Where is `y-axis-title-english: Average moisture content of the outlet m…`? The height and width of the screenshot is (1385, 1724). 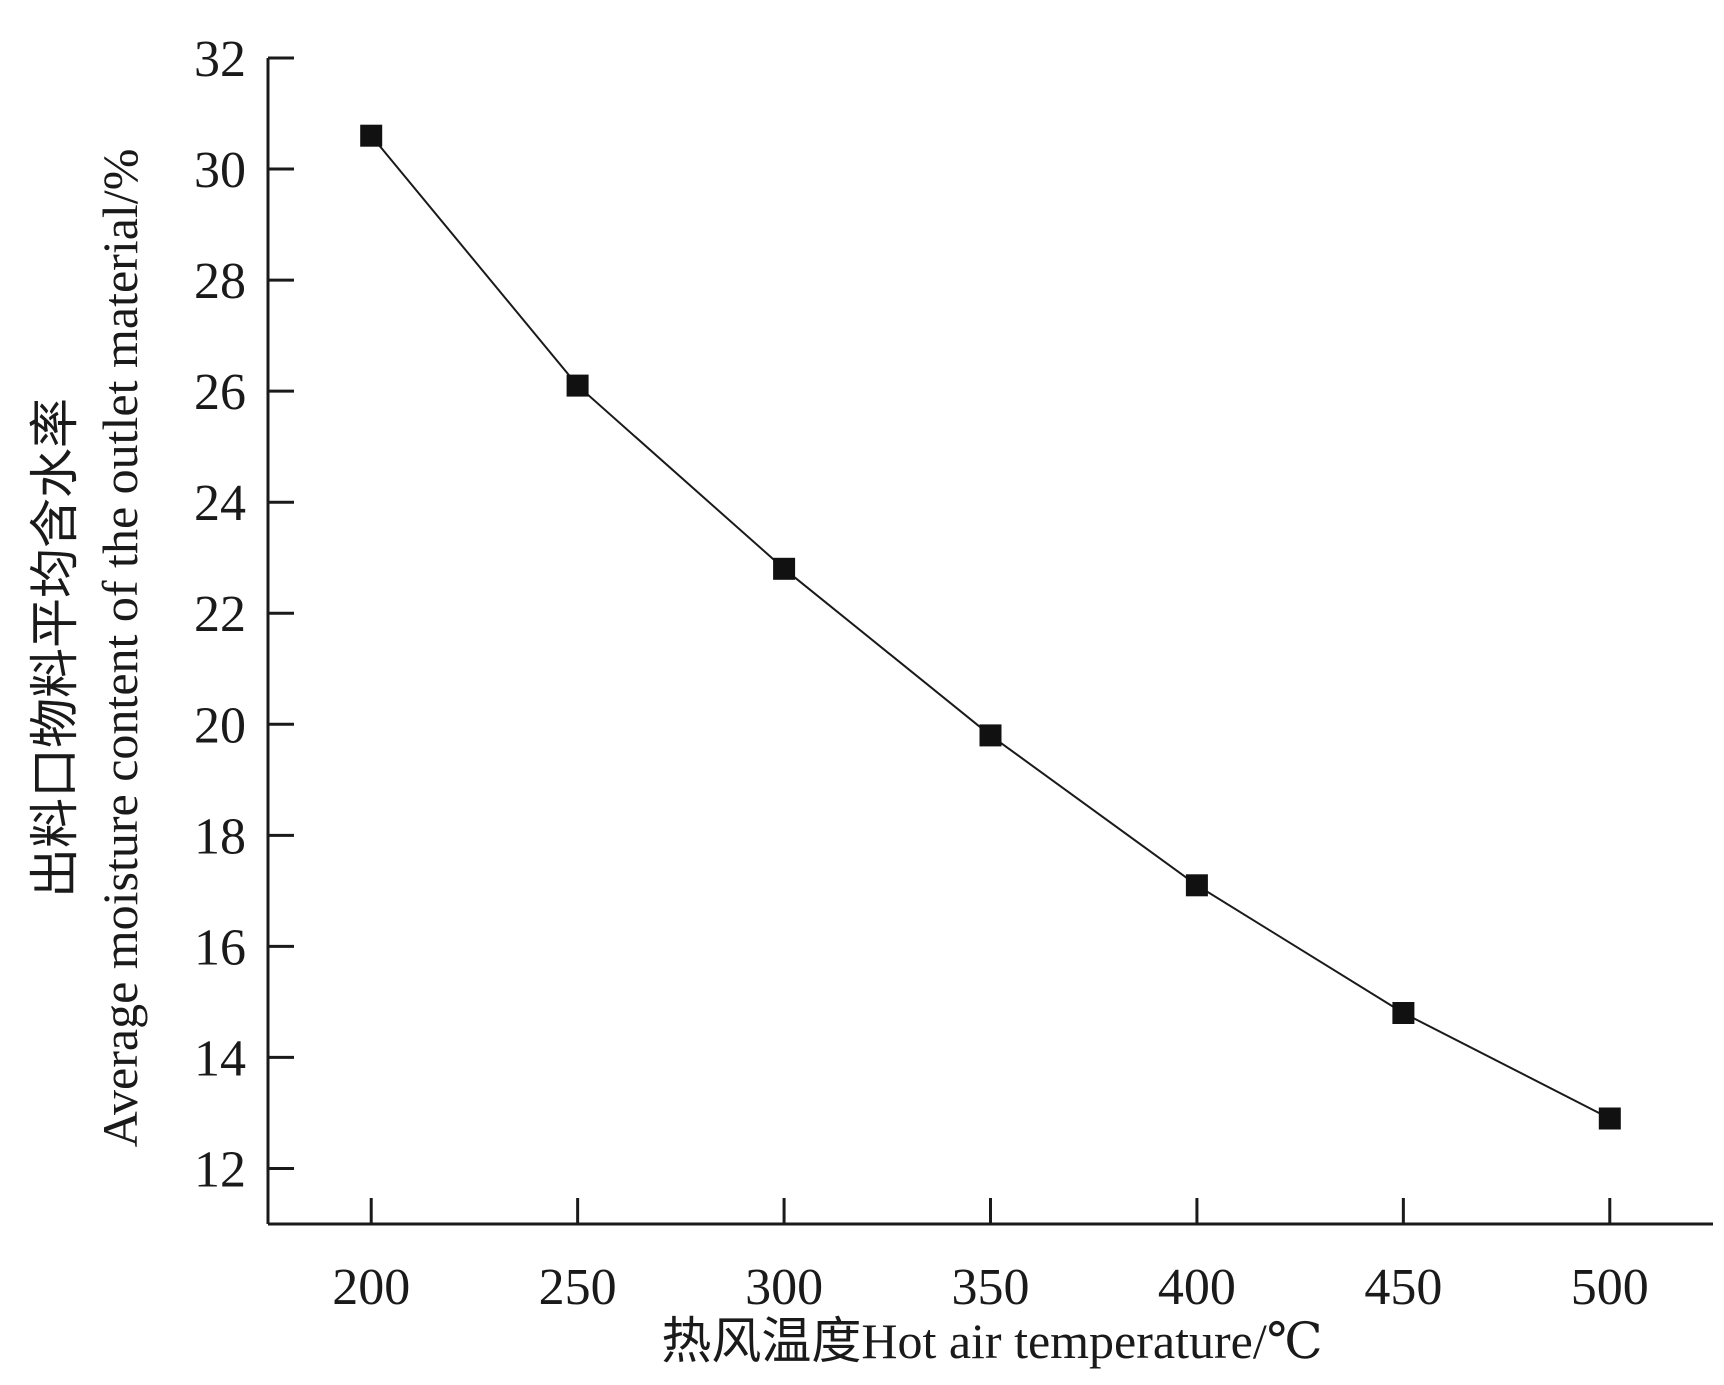
y-axis-title-english: Average moisture content of the outlet m… is located at coordinates (120, 648).